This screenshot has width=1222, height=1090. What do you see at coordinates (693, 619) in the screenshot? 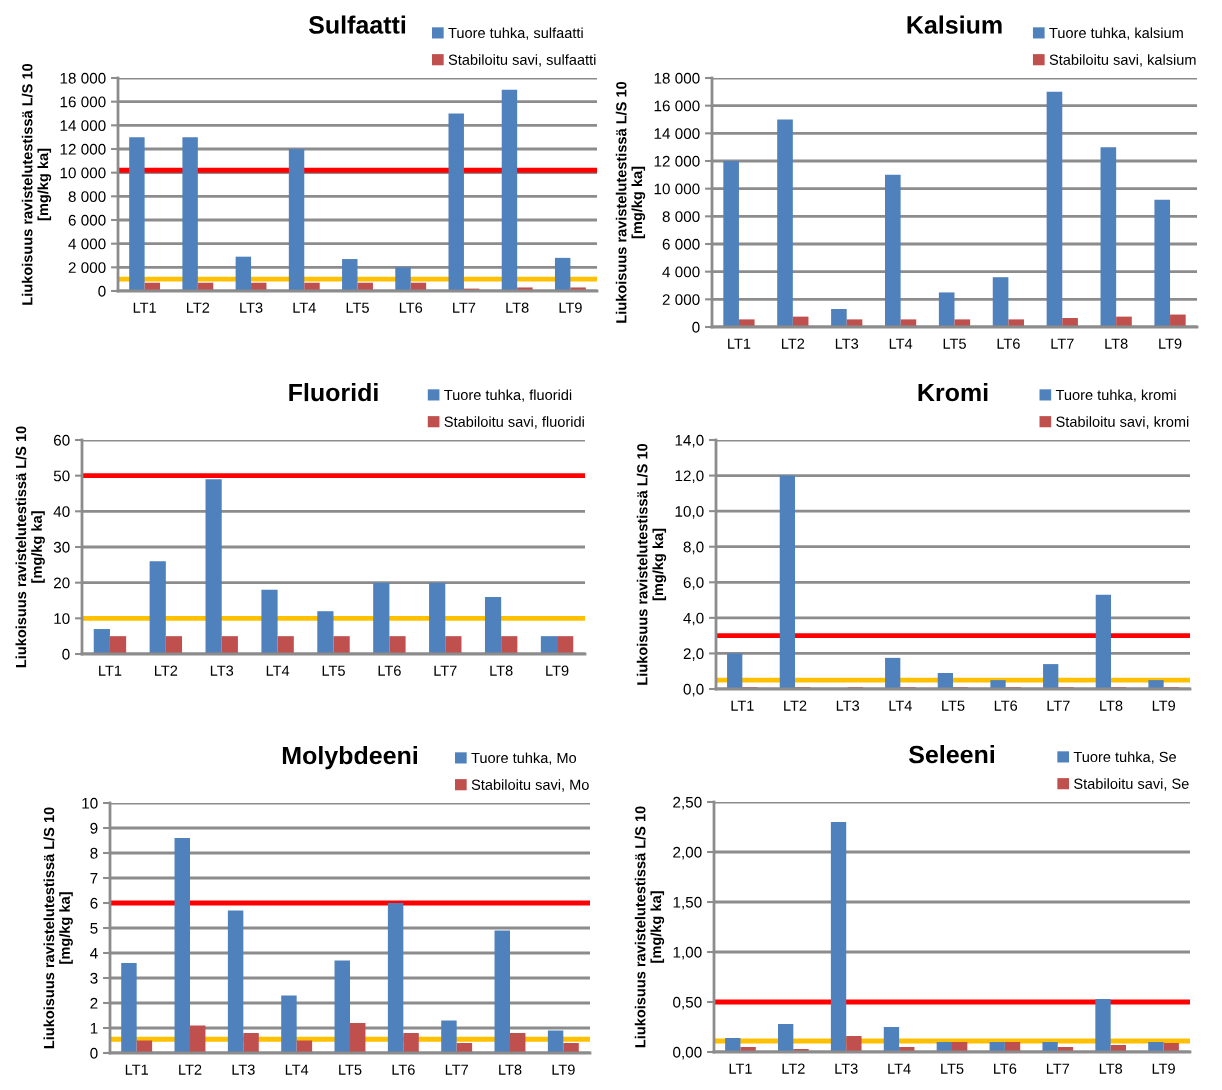
I see `y-tick-label: 4,0` at bounding box center [693, 619].